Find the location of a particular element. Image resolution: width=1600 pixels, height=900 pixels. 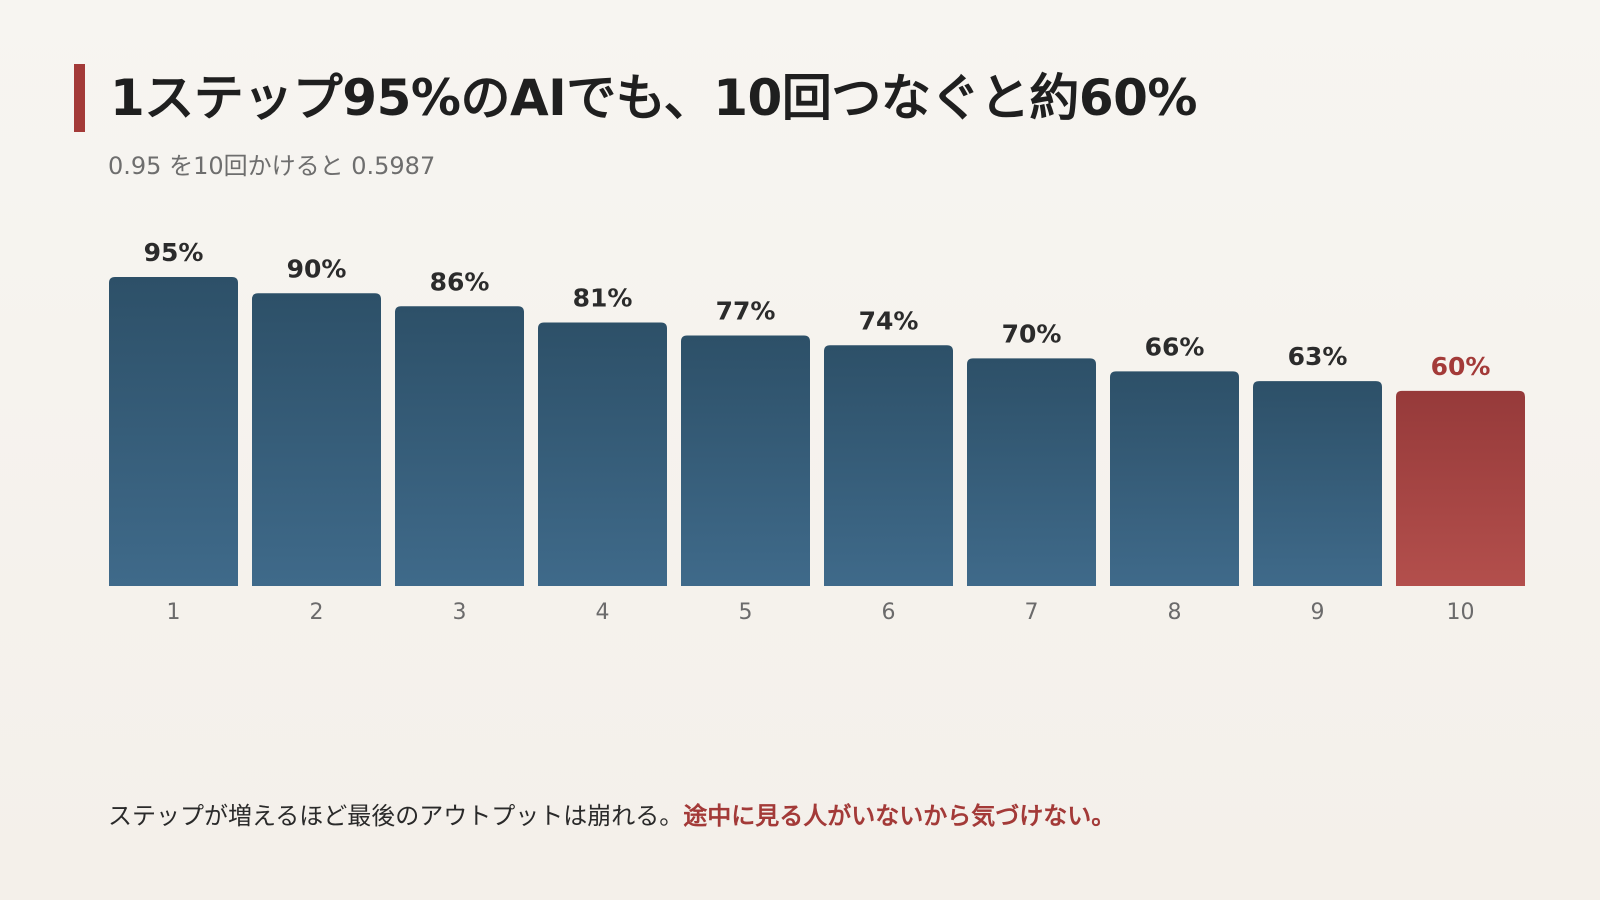

x-tick-label-8: 8 is located at coordinates (1175, 612).